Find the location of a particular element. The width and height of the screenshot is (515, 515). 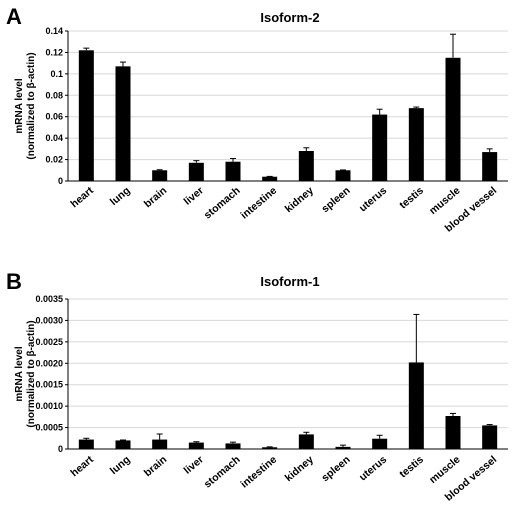

chart-title: Isoform-1 is located at coordinates (289, 281).